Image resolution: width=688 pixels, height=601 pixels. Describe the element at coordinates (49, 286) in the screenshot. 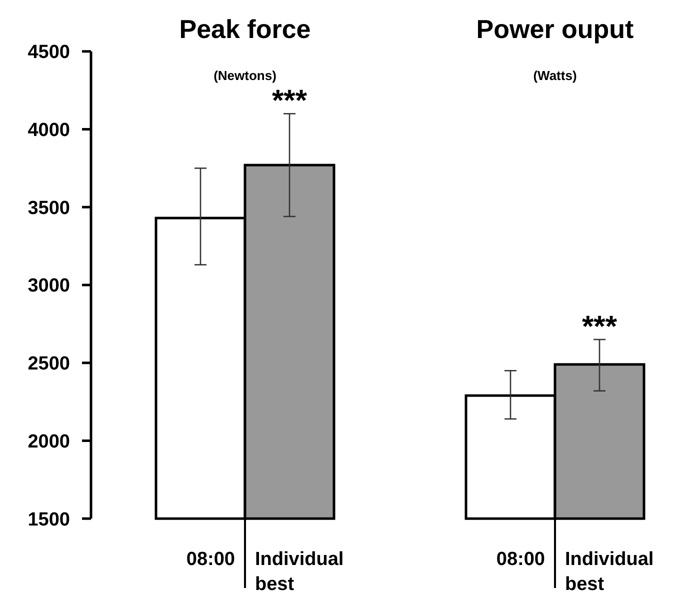

I see `y-tick-label: 3000` at that location.